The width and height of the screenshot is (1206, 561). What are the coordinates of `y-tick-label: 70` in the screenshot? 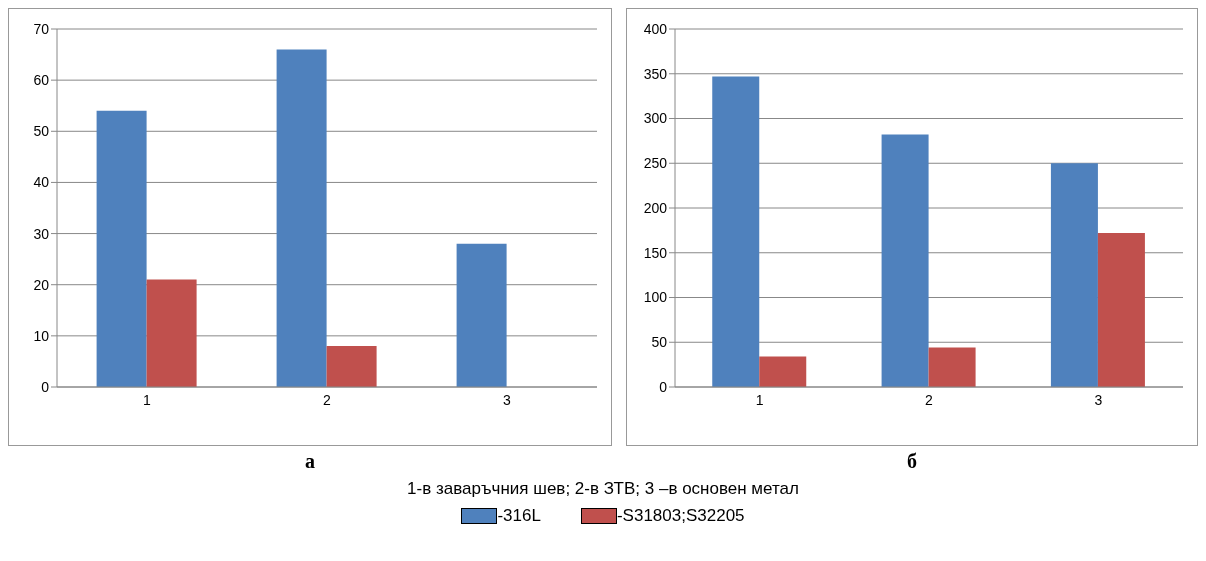 It's located at (41, 28).